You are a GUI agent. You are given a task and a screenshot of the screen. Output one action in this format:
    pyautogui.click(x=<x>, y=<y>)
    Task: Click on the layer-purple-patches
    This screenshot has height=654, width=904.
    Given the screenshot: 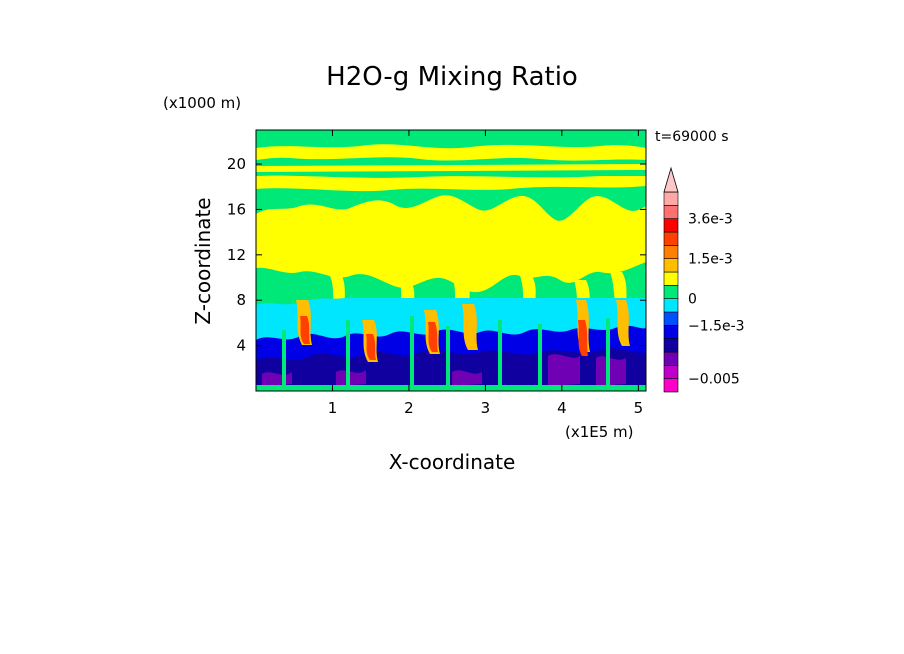 What is the action you would take?
    pyautogui.click(x=444, y=370)
    